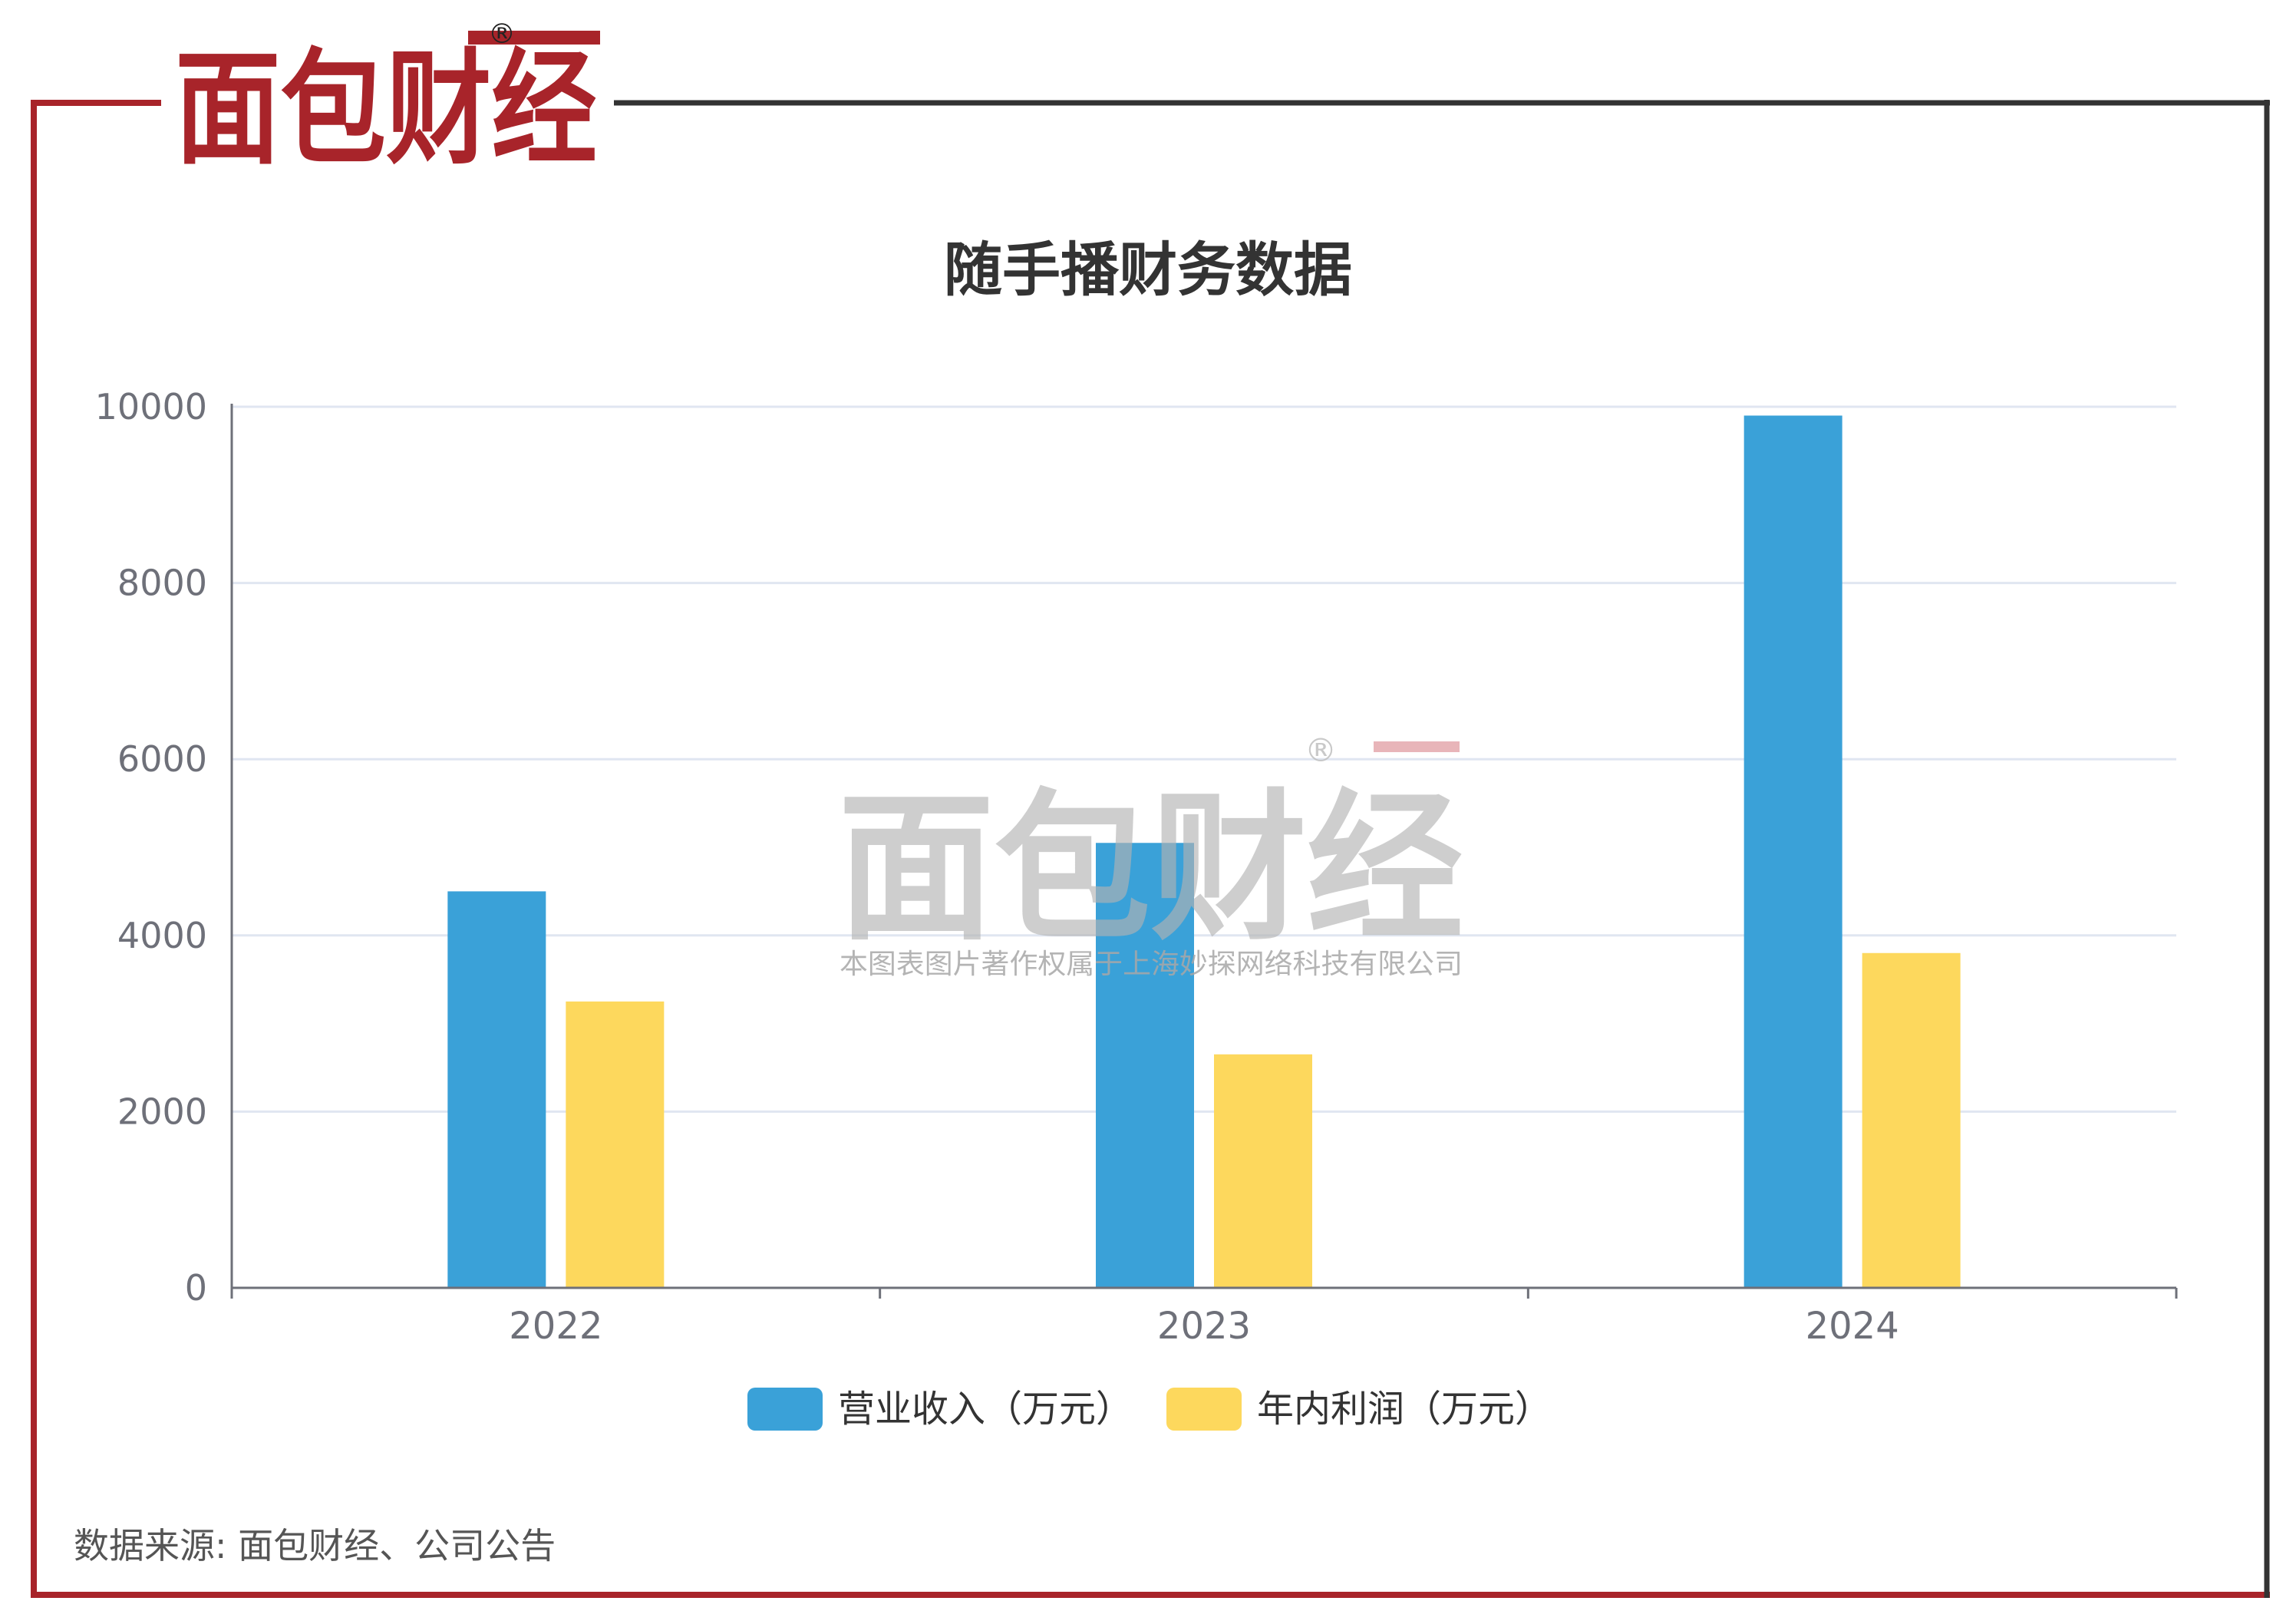  Describe the element at coordinates (162, 1111) in the screenshot. I see `y-tick-label: 2000` at that location.